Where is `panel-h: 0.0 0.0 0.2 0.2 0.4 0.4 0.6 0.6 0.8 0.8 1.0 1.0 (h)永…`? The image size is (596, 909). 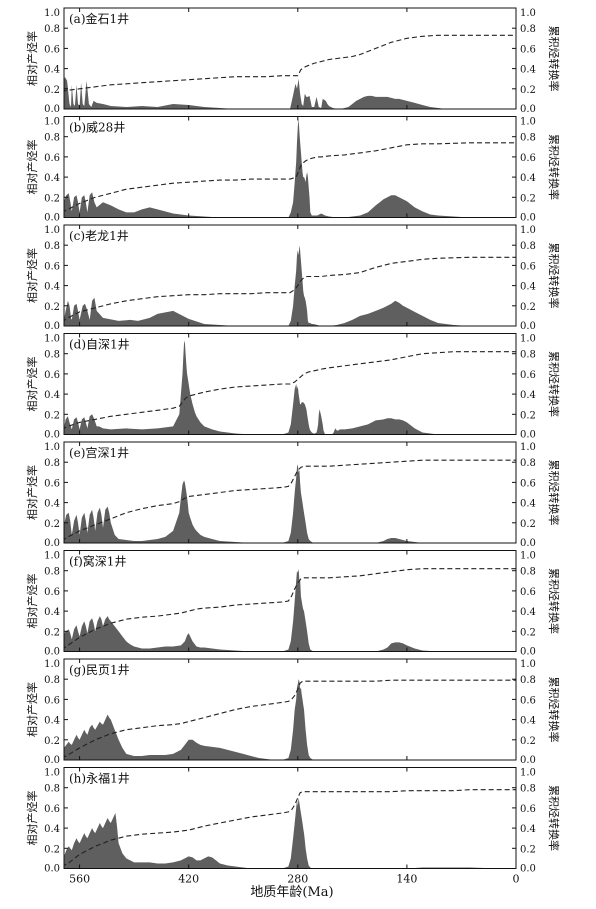
panel-h: 0.0 0.0 0.2 0.2 0.4 0.4 0.6 0.6 0.8 0.8 1.0 1.0 (h)永… is located at coordinates (293, 821).